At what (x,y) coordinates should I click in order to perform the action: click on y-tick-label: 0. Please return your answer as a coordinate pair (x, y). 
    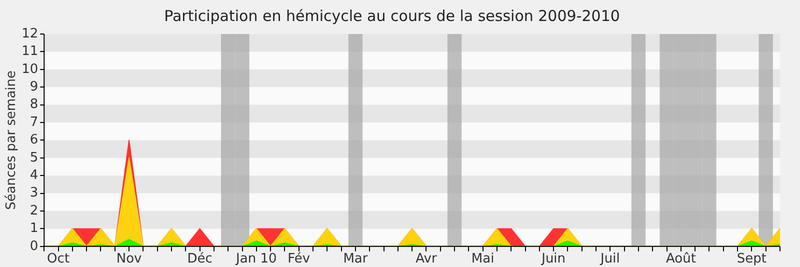
    Looking at the image, I should click on (34, 246).